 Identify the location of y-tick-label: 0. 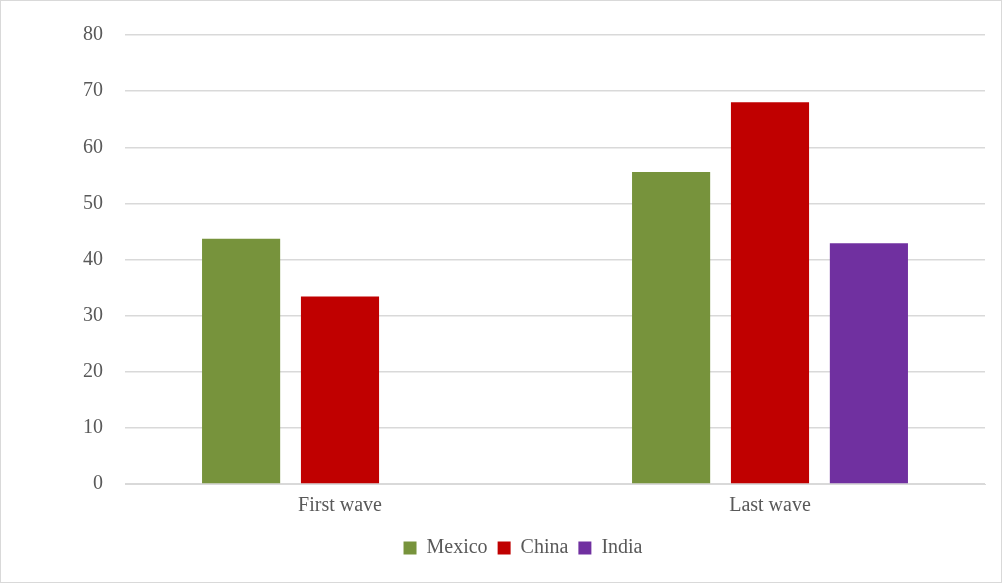
(98, 482).